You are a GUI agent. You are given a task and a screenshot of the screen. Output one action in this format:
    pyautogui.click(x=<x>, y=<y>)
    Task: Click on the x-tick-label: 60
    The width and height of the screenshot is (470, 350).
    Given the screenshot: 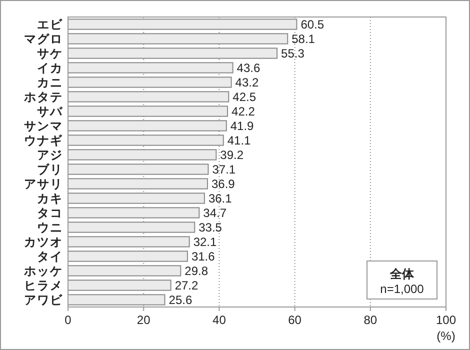 What is the action you would take?
    pyautogui.click(x=295, y=320)
    